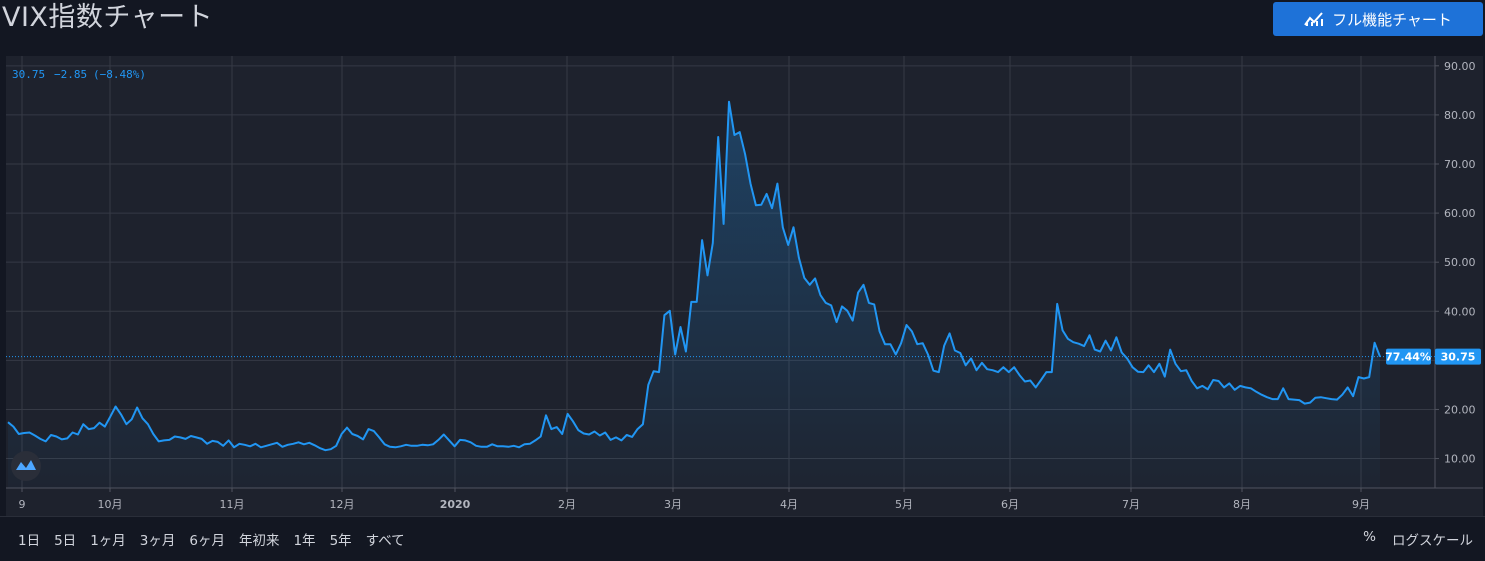  I want to click on y-tick-label: 60.00, so click(1460, 213).